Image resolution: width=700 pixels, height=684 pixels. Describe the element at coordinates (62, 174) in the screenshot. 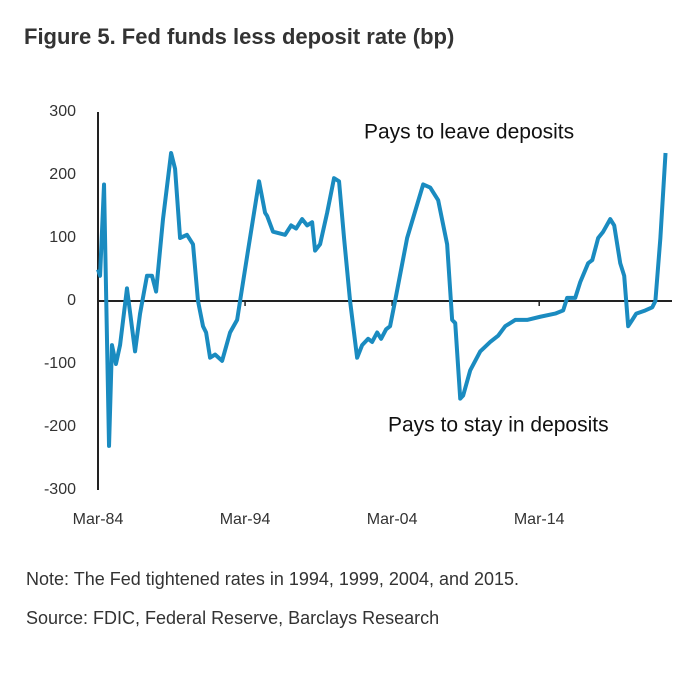

I see `y-tick-label: 200` at that location.